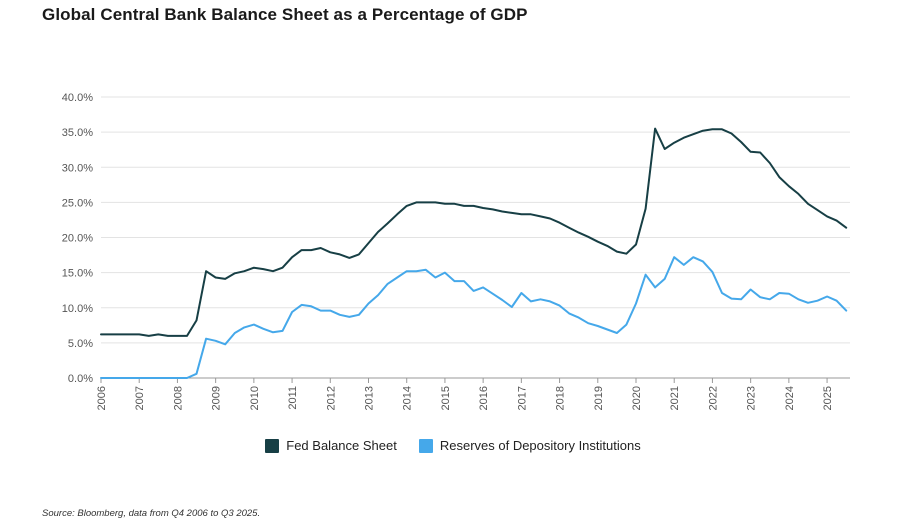 This screenshot has height=526, width=906. Describe the element at coordinates (522, 398) in the screenshot. I see `x-tick-label: 2017` at that location.